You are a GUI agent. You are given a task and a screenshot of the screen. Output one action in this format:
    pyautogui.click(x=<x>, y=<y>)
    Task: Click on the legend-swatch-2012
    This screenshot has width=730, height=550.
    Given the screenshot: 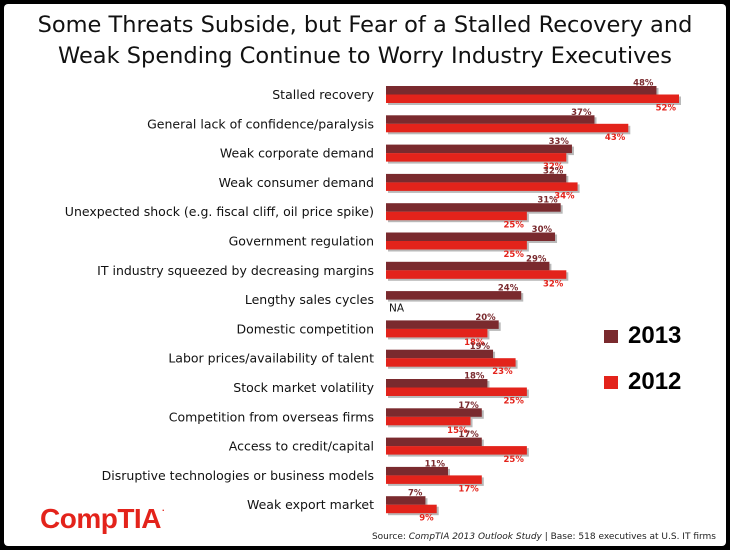 What is the action you would take?
    pyautogui.click(x=611, y=382)
    